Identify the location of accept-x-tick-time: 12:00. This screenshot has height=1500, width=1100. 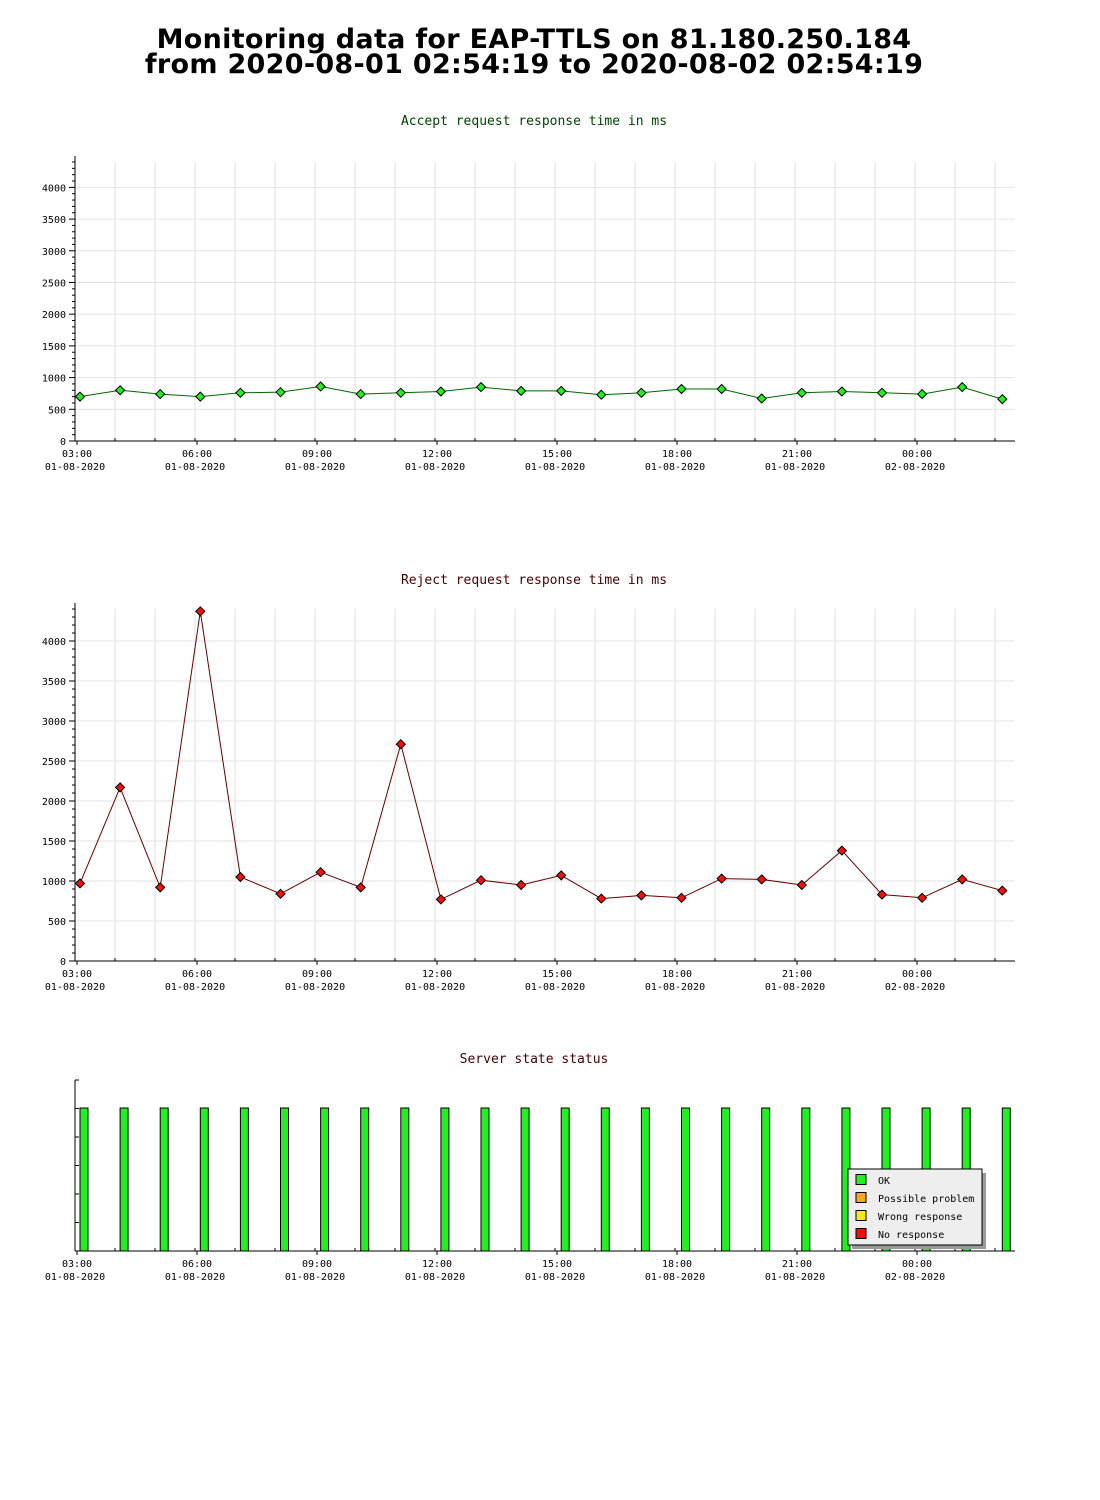
(437, 454).